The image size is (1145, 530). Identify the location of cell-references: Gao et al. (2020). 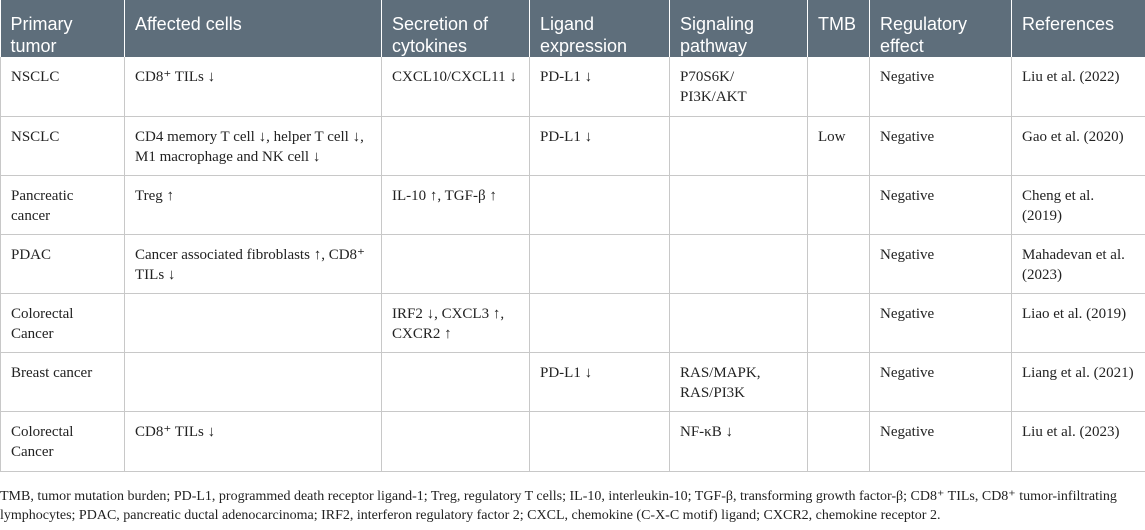
(1078, 146).